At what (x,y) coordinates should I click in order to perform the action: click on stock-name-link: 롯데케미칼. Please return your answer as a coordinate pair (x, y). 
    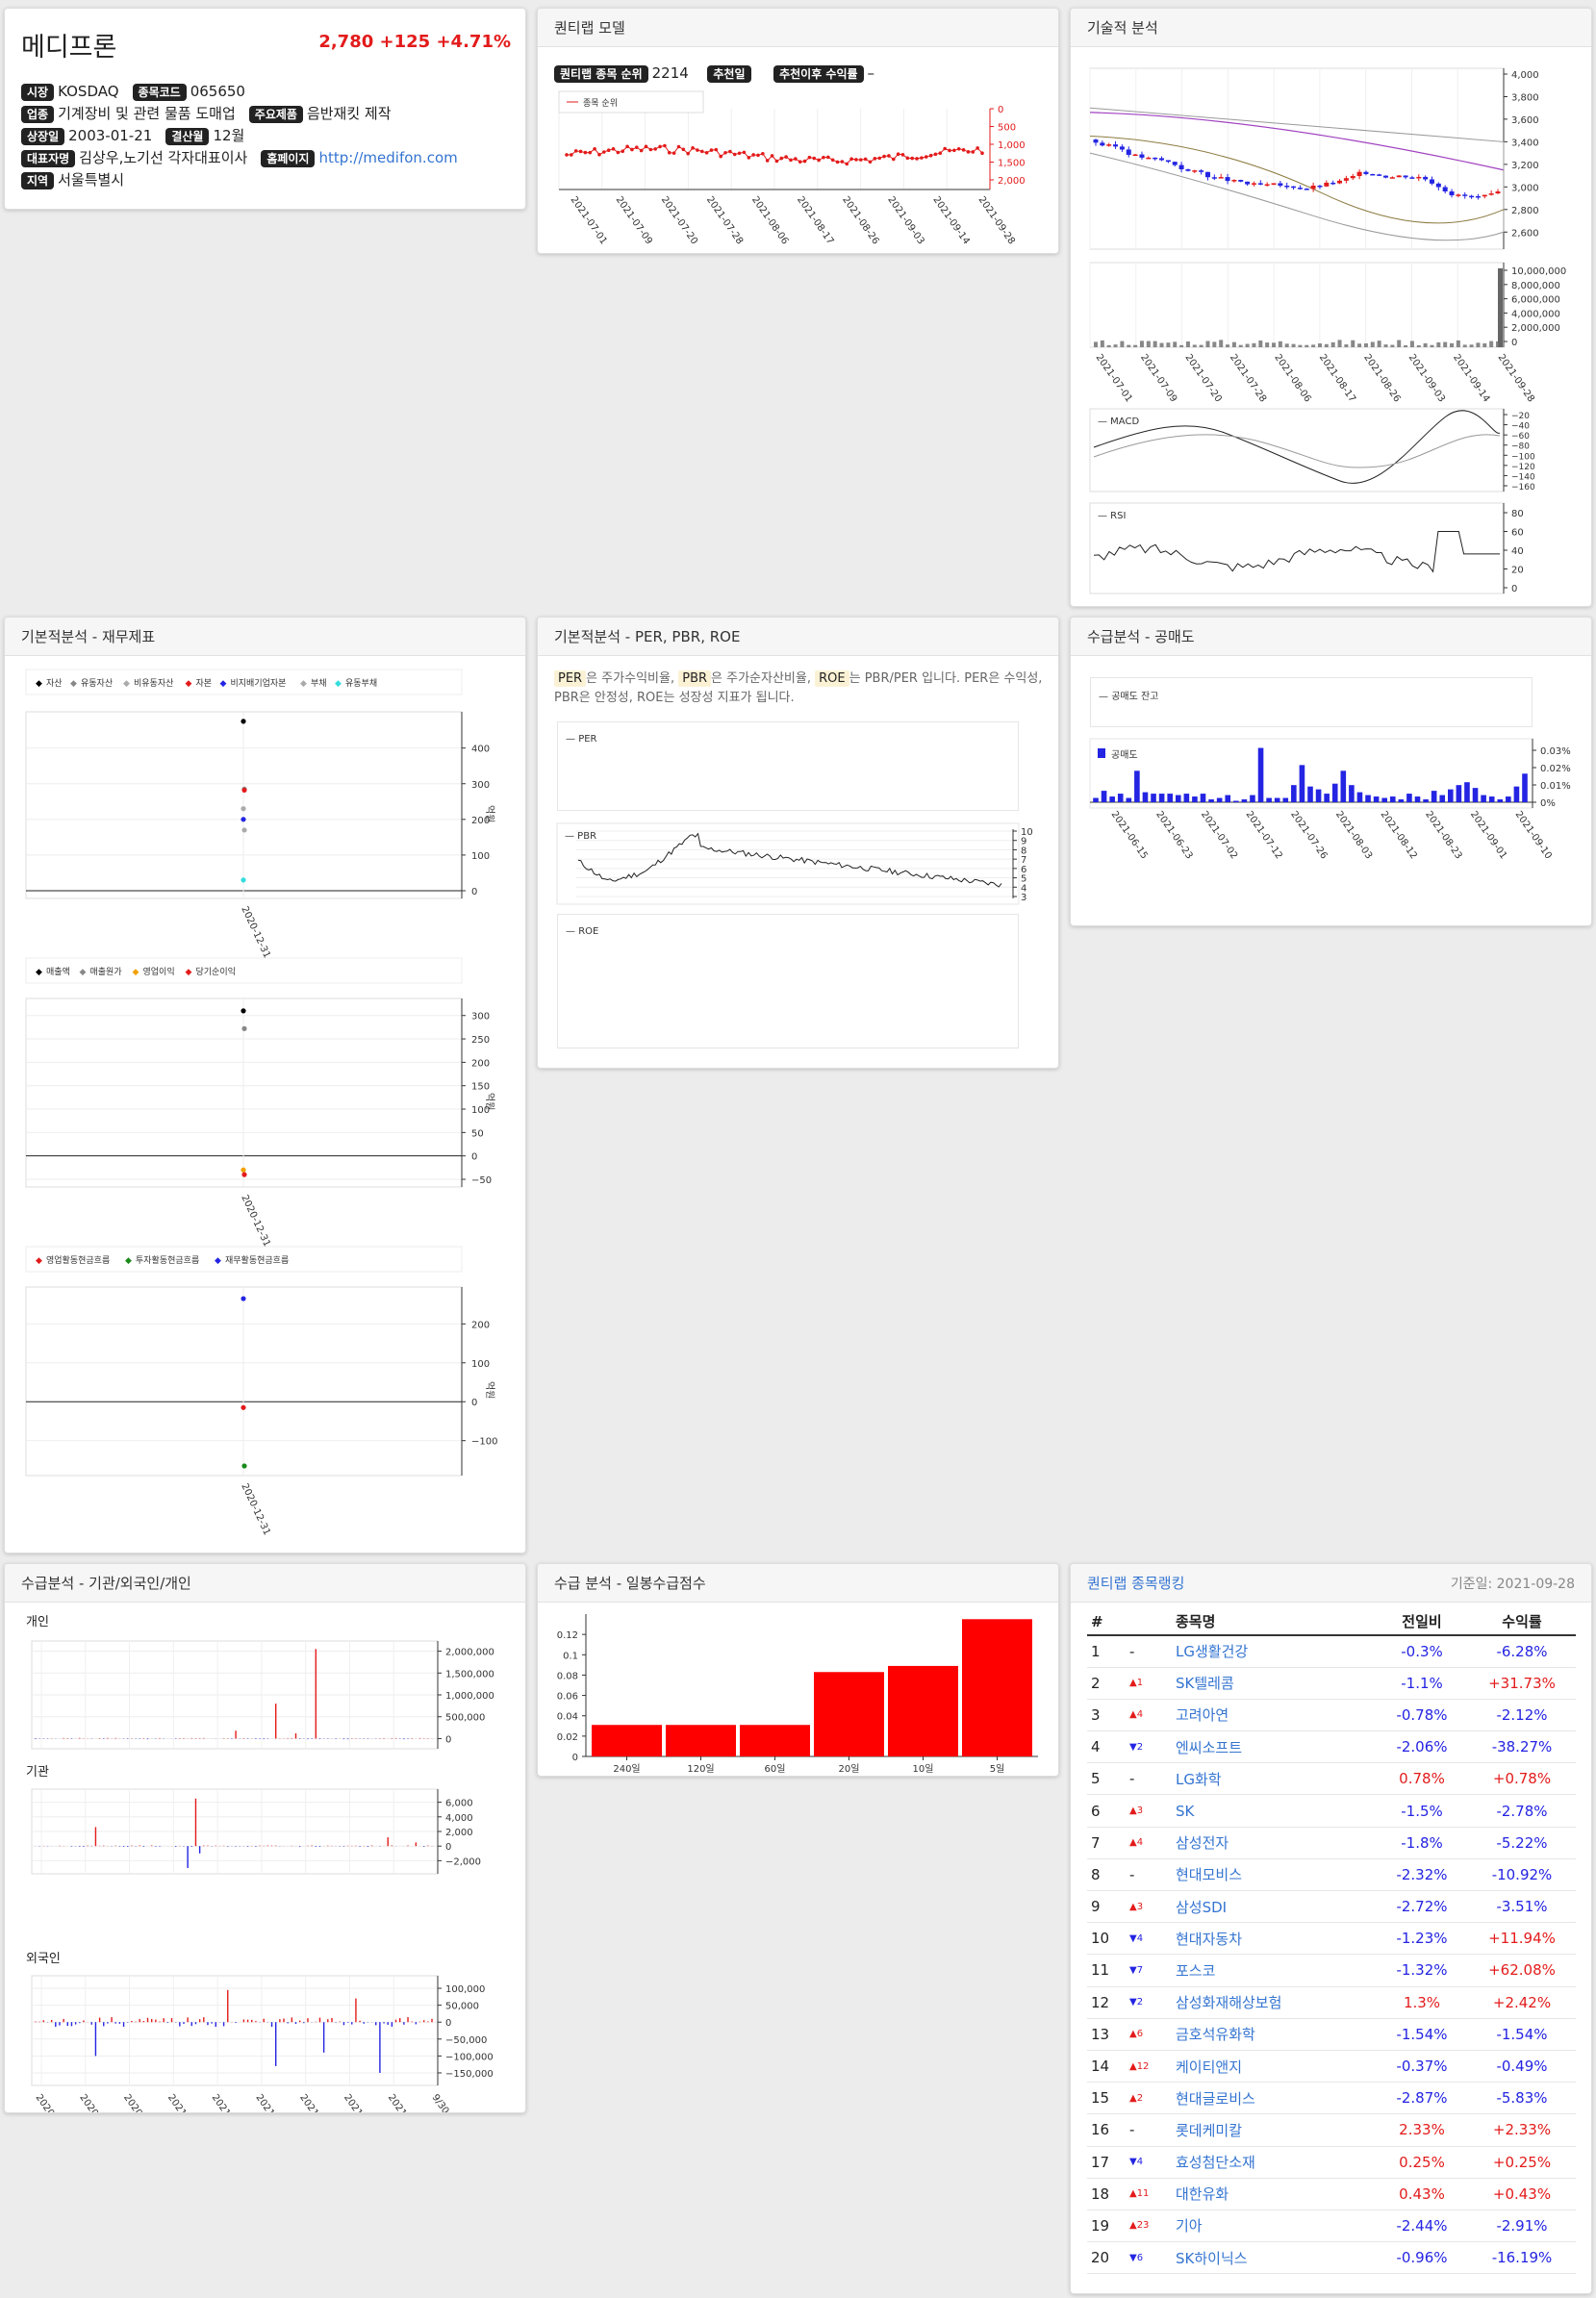
    Looking at the image, I should click on (1274, 2130).